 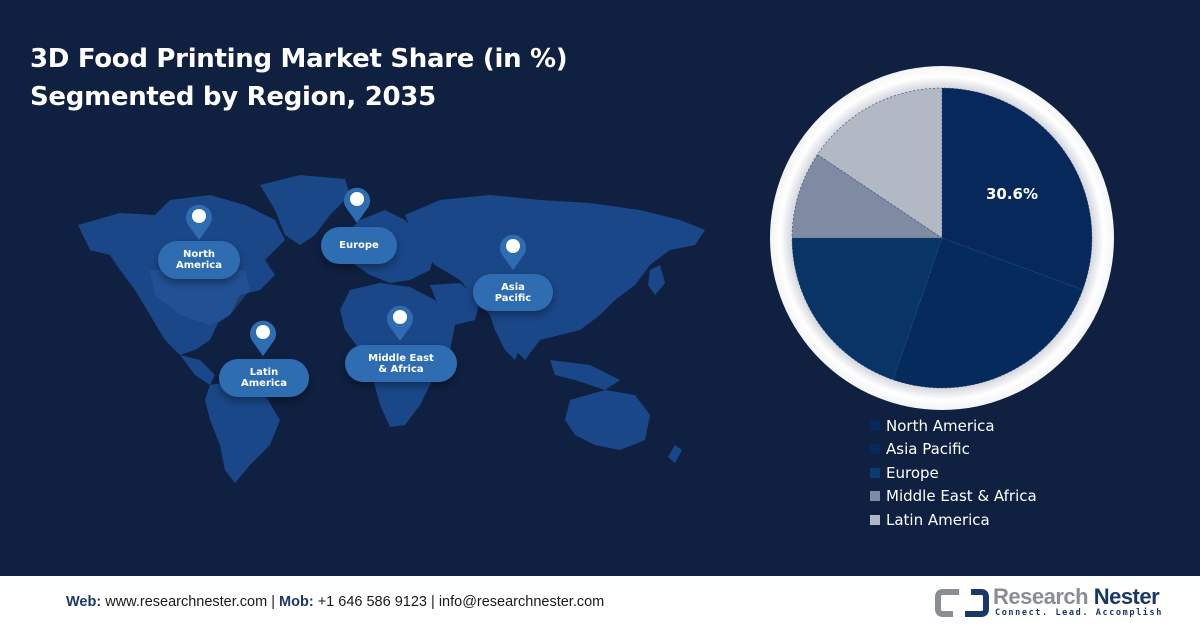 I want to click on continent-japan, so click(x=656, y=280).